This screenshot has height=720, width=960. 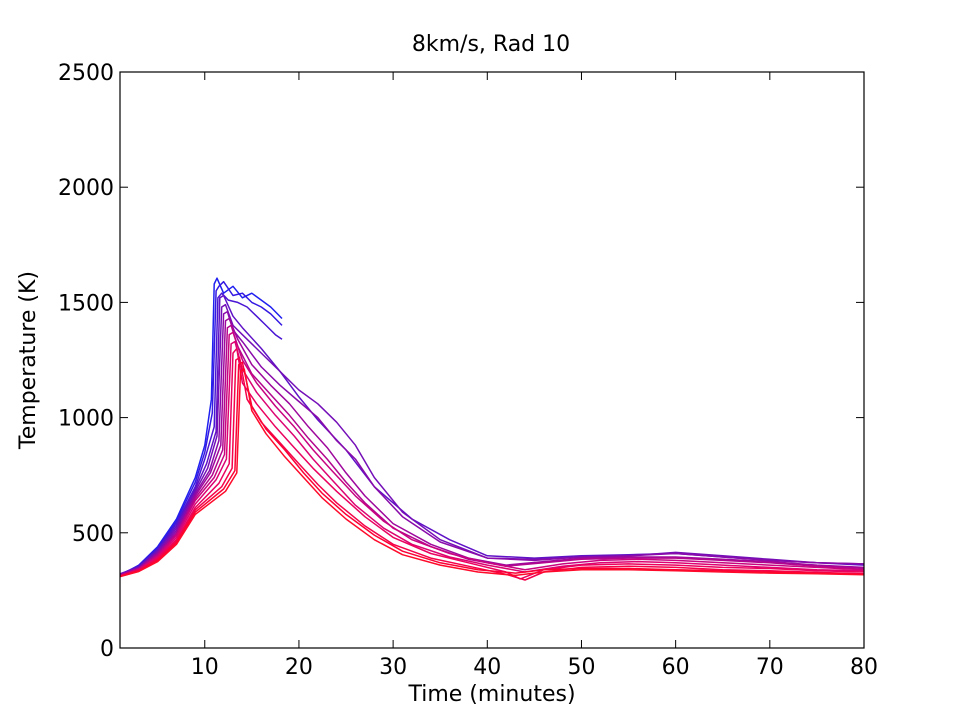 I want to click on x-tick-label: 20, so click(x=299, y=667).